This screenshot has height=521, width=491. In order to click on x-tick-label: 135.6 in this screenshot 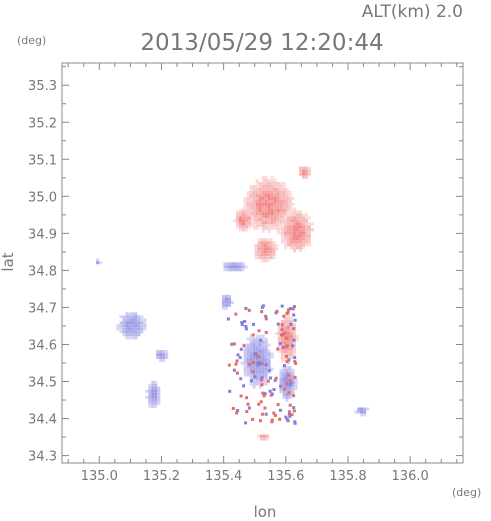, I will do `click(285, 476)`.